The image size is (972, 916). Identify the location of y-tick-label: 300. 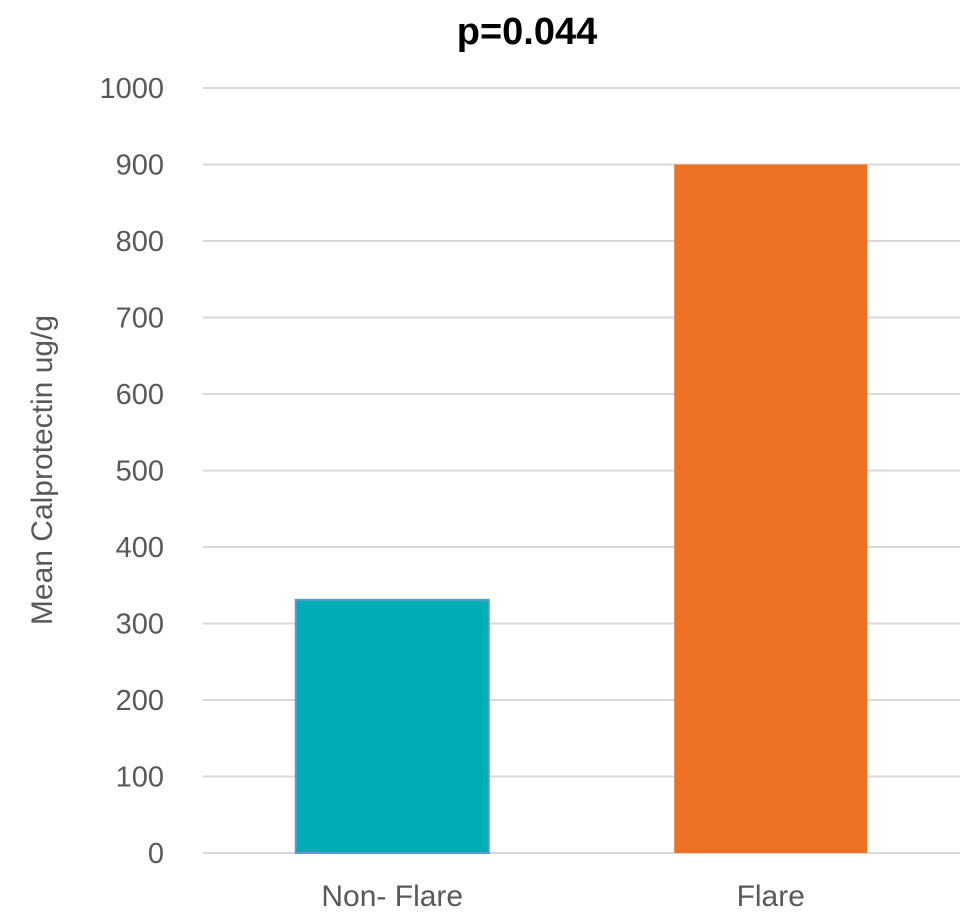
(140, 625).